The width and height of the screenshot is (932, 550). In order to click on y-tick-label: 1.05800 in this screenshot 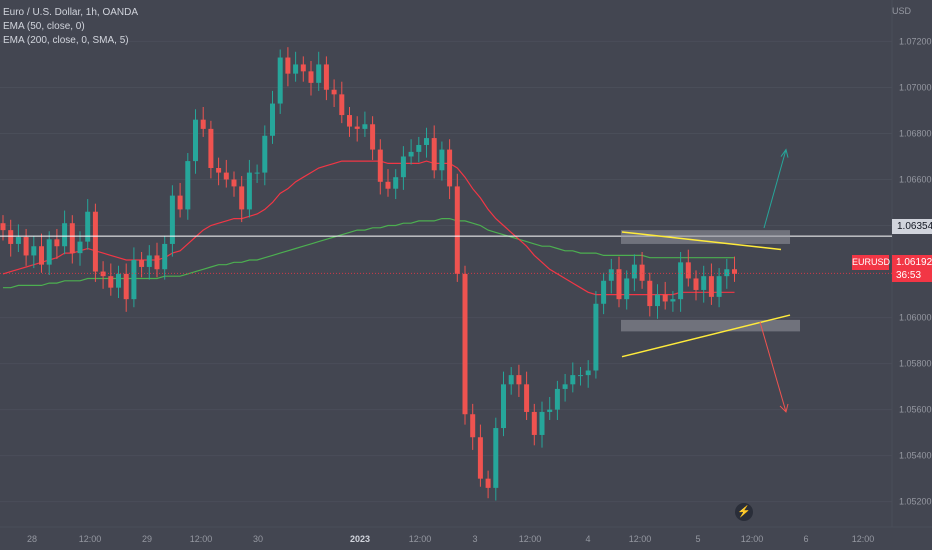, I will do `click(915, 364)`.